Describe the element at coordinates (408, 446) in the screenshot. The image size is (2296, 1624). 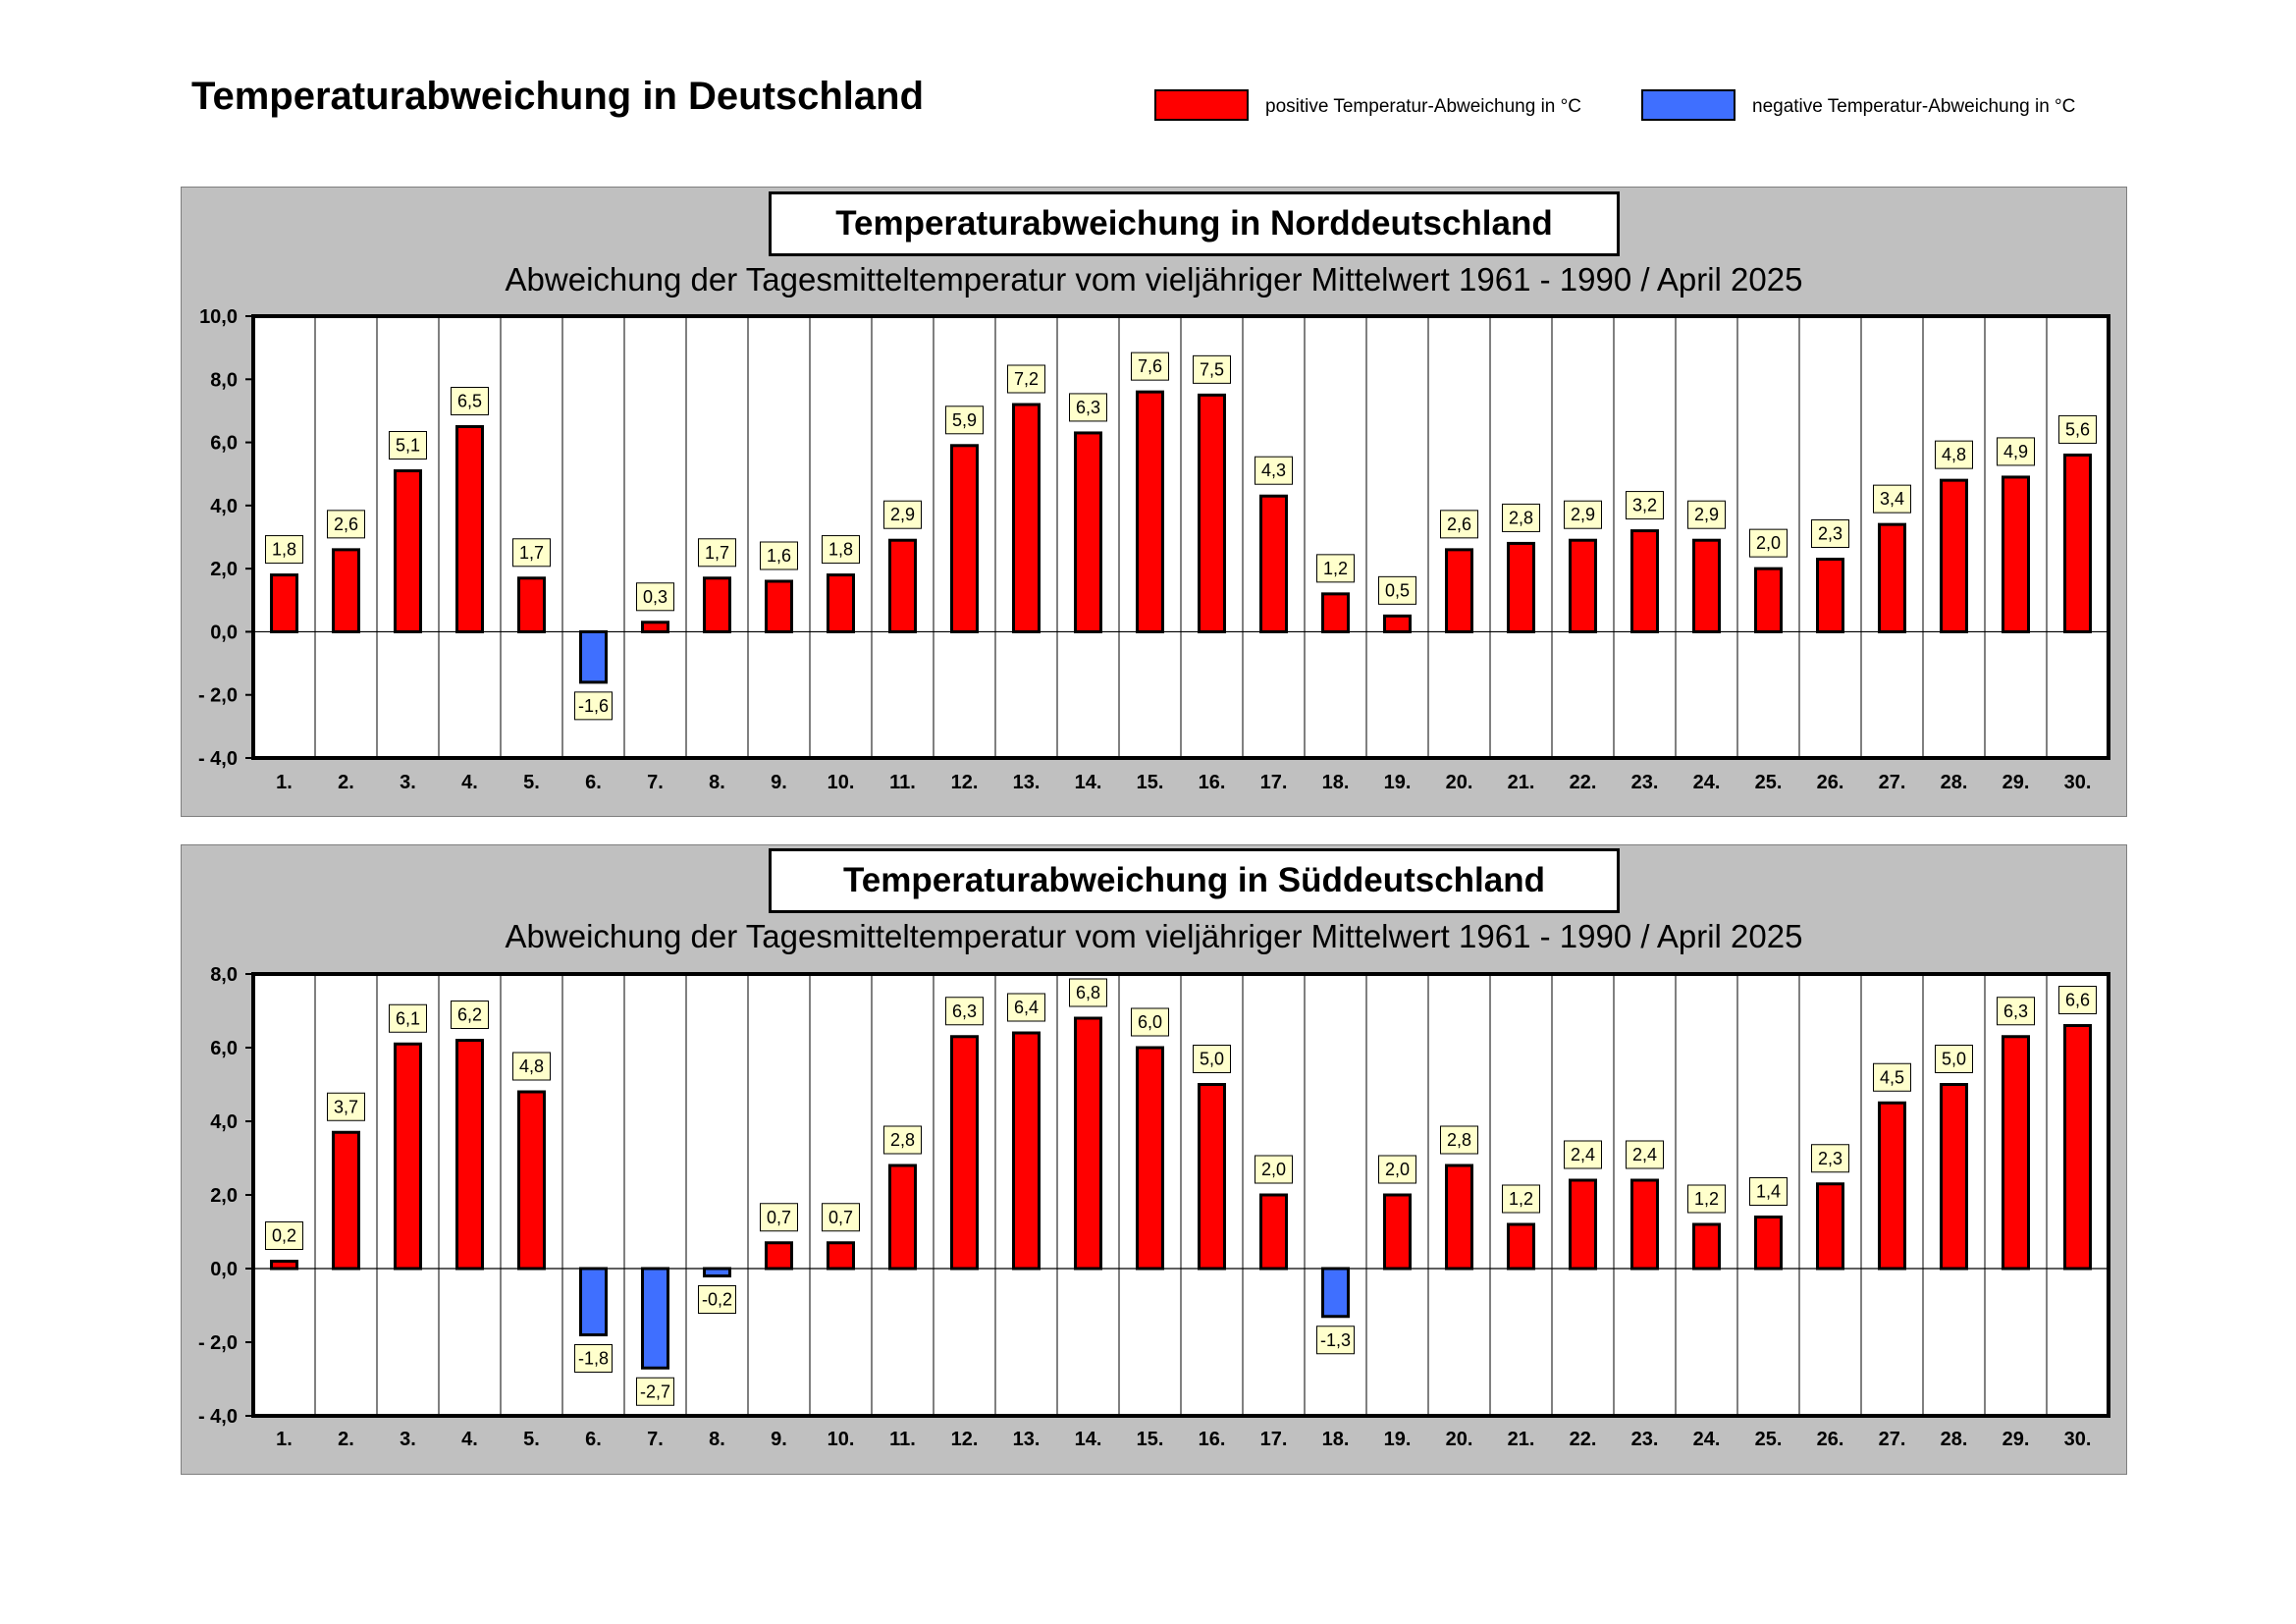
I see `data-label: 5,1` at that location.